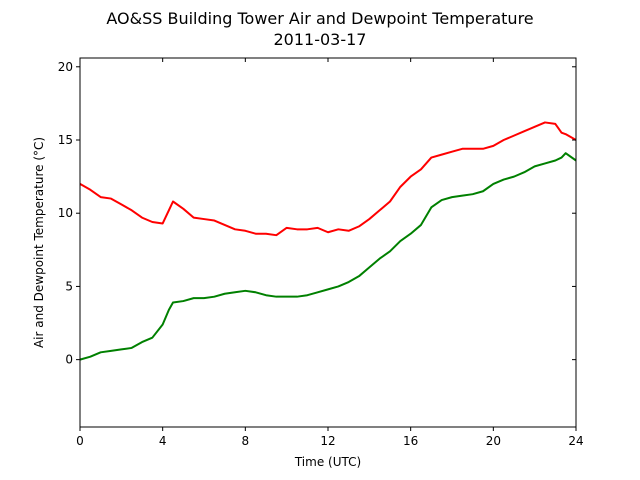 The height and width of the screenshot is (480, 640). Describe the element at coordinates (39, 242) in the screenshot. I see `y-axis-label: Air and Dewpoint Temperature (°C)` at that location.